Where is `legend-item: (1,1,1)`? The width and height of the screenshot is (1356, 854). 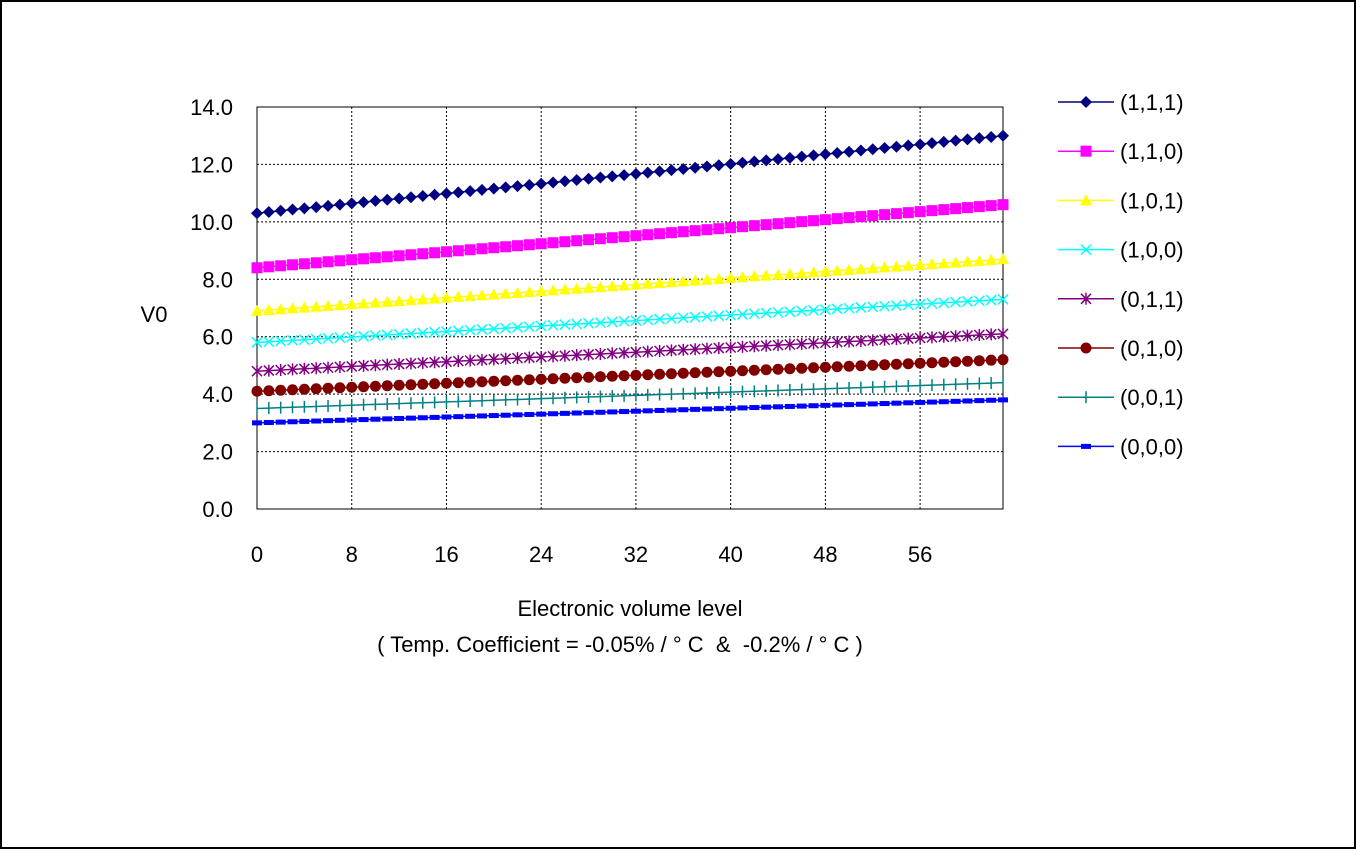 legend-item: (1,1,1) is located at coordinates (1121, 102).